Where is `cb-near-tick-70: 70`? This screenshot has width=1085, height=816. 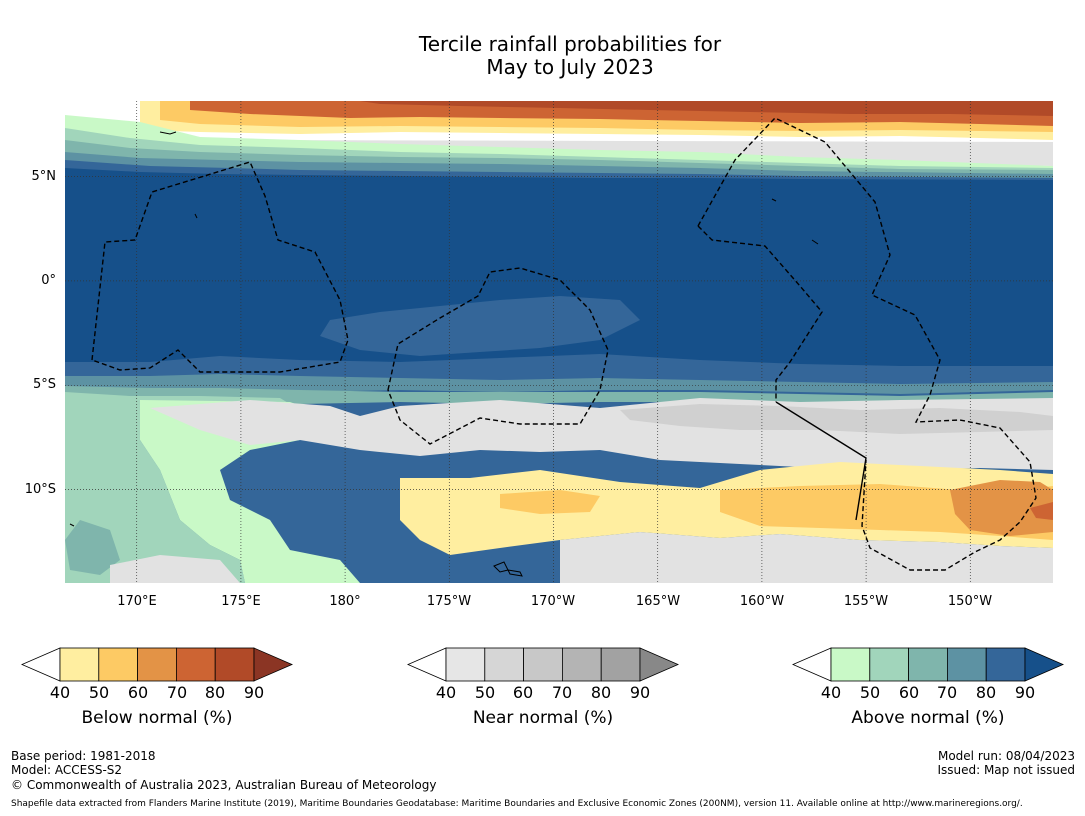 cb-near-tick-70: 70 is located at coordinates (562, 692).